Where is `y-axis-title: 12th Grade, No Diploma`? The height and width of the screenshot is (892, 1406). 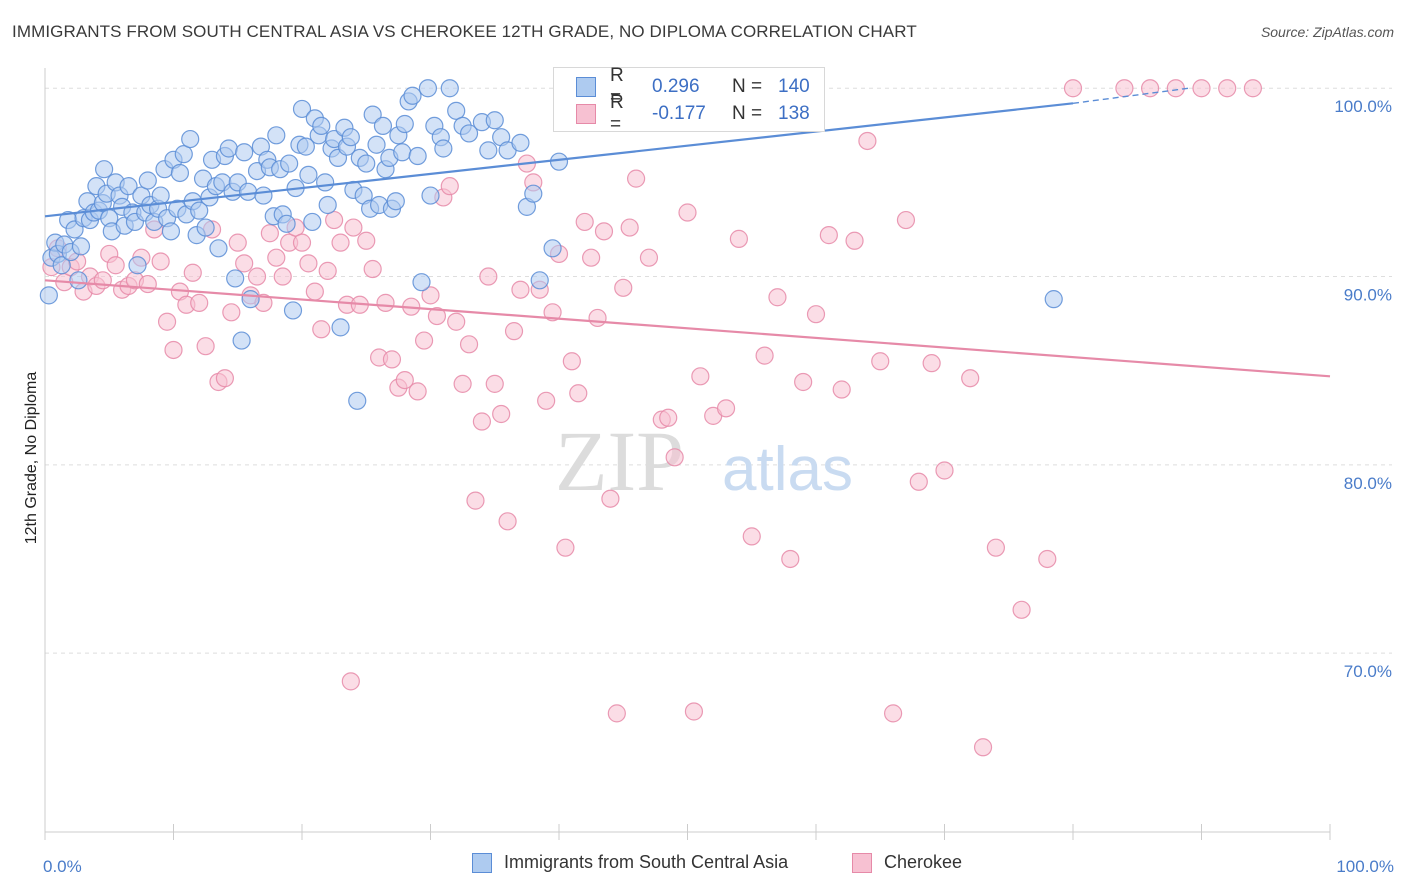 y-axis-title: 12th Grade, No Diploma is located at coordinates (31, 458).